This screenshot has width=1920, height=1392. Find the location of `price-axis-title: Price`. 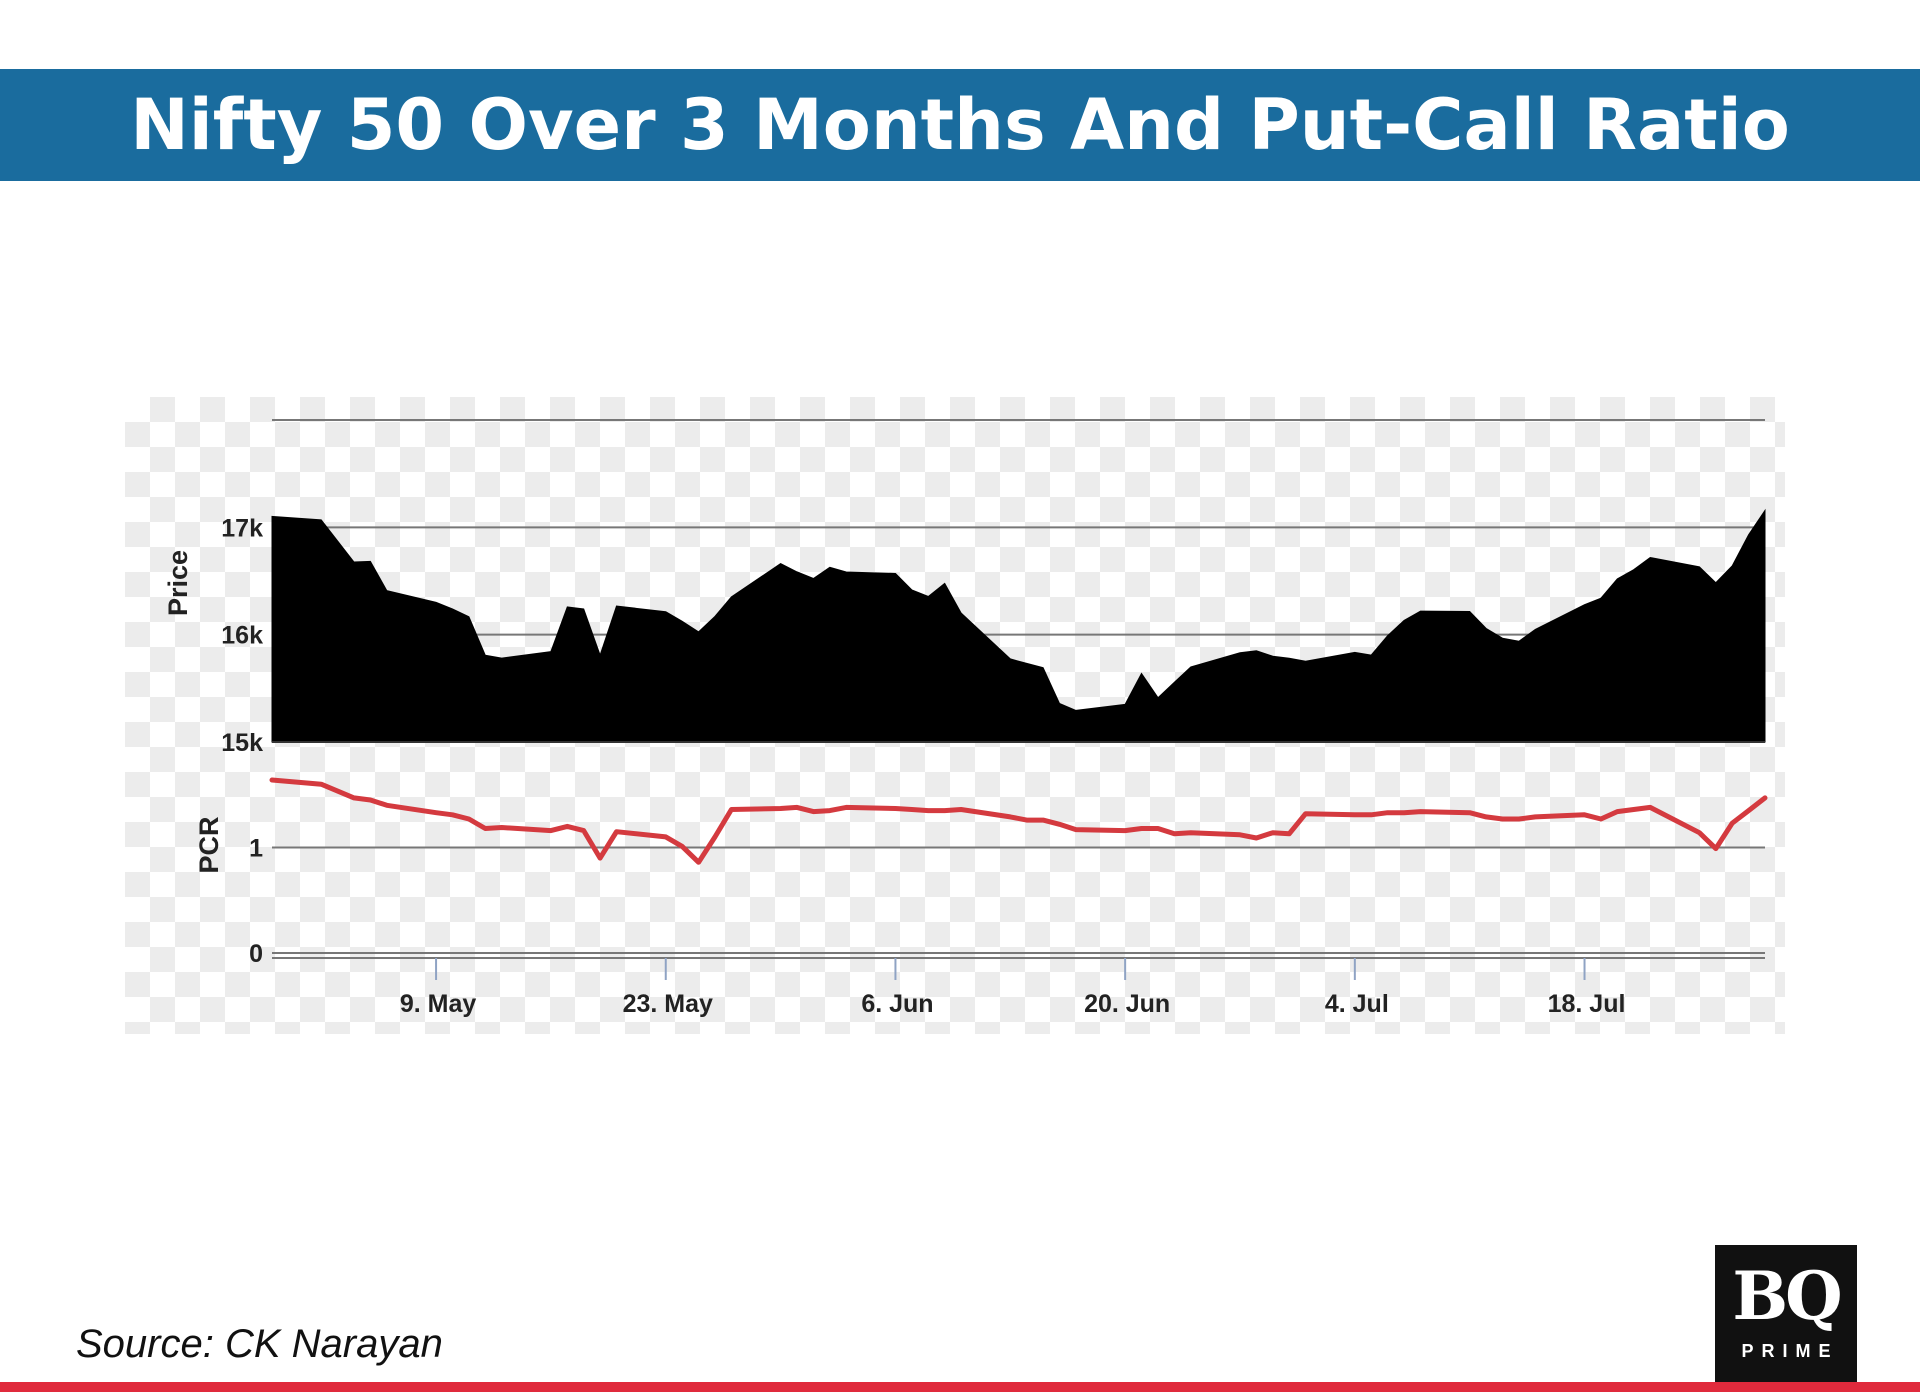

price-axis-title: Price is located at coordinates (178, 583).